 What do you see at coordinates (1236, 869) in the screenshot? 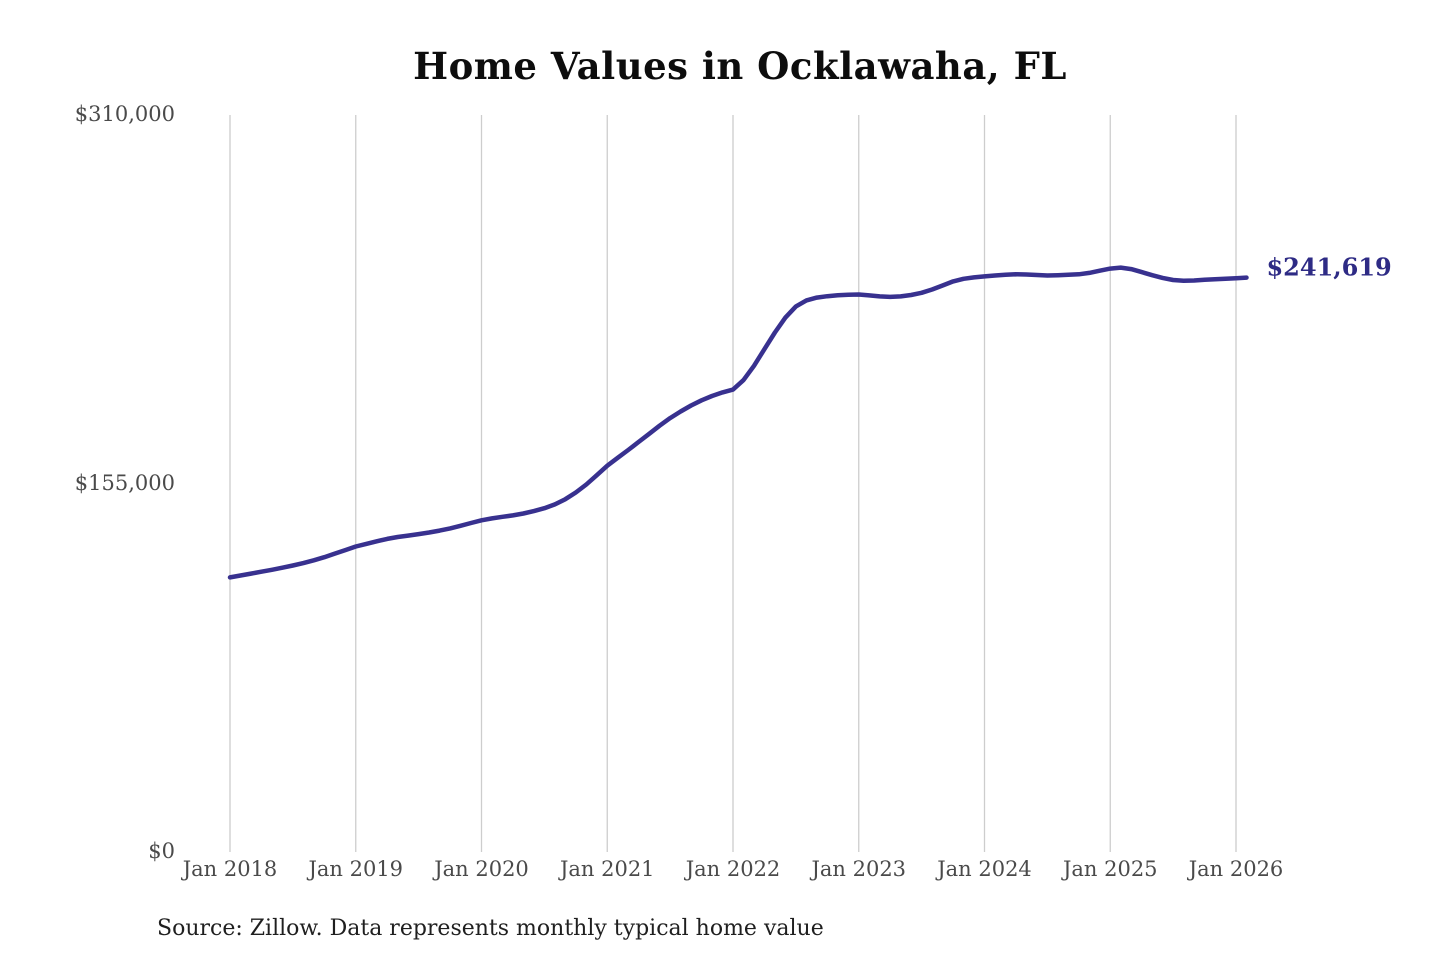
I see `x-axis-label: Jan 2026` at bounding box center [1236, 869].